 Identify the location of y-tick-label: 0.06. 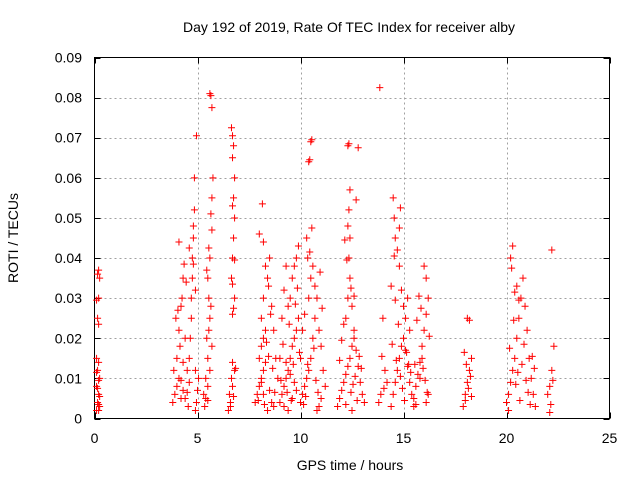
(68, 178).